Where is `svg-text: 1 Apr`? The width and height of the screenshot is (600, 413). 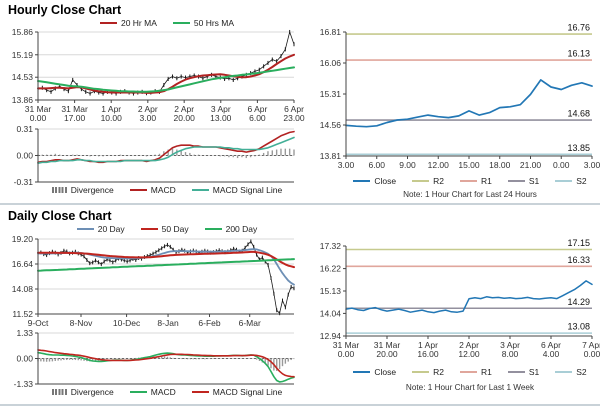 svg-text: 1 Apr is located at coordinates (111, 109).